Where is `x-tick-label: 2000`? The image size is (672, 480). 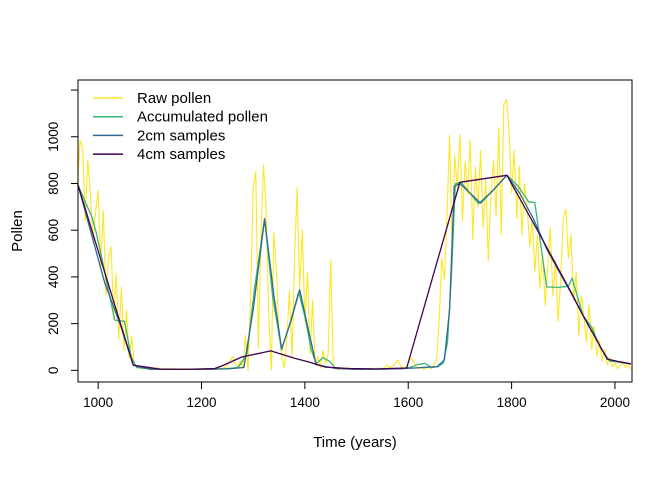 x-tick-label: 2000 is located at coordinates (615, 402).